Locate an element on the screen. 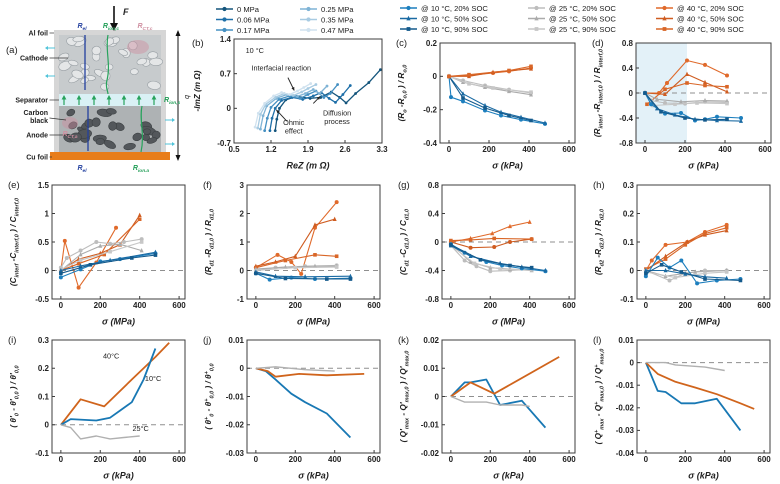 The width and height of the screenshot is (780, 484). svg-text: 0.35 MPa is located at coordinates (337, 19).